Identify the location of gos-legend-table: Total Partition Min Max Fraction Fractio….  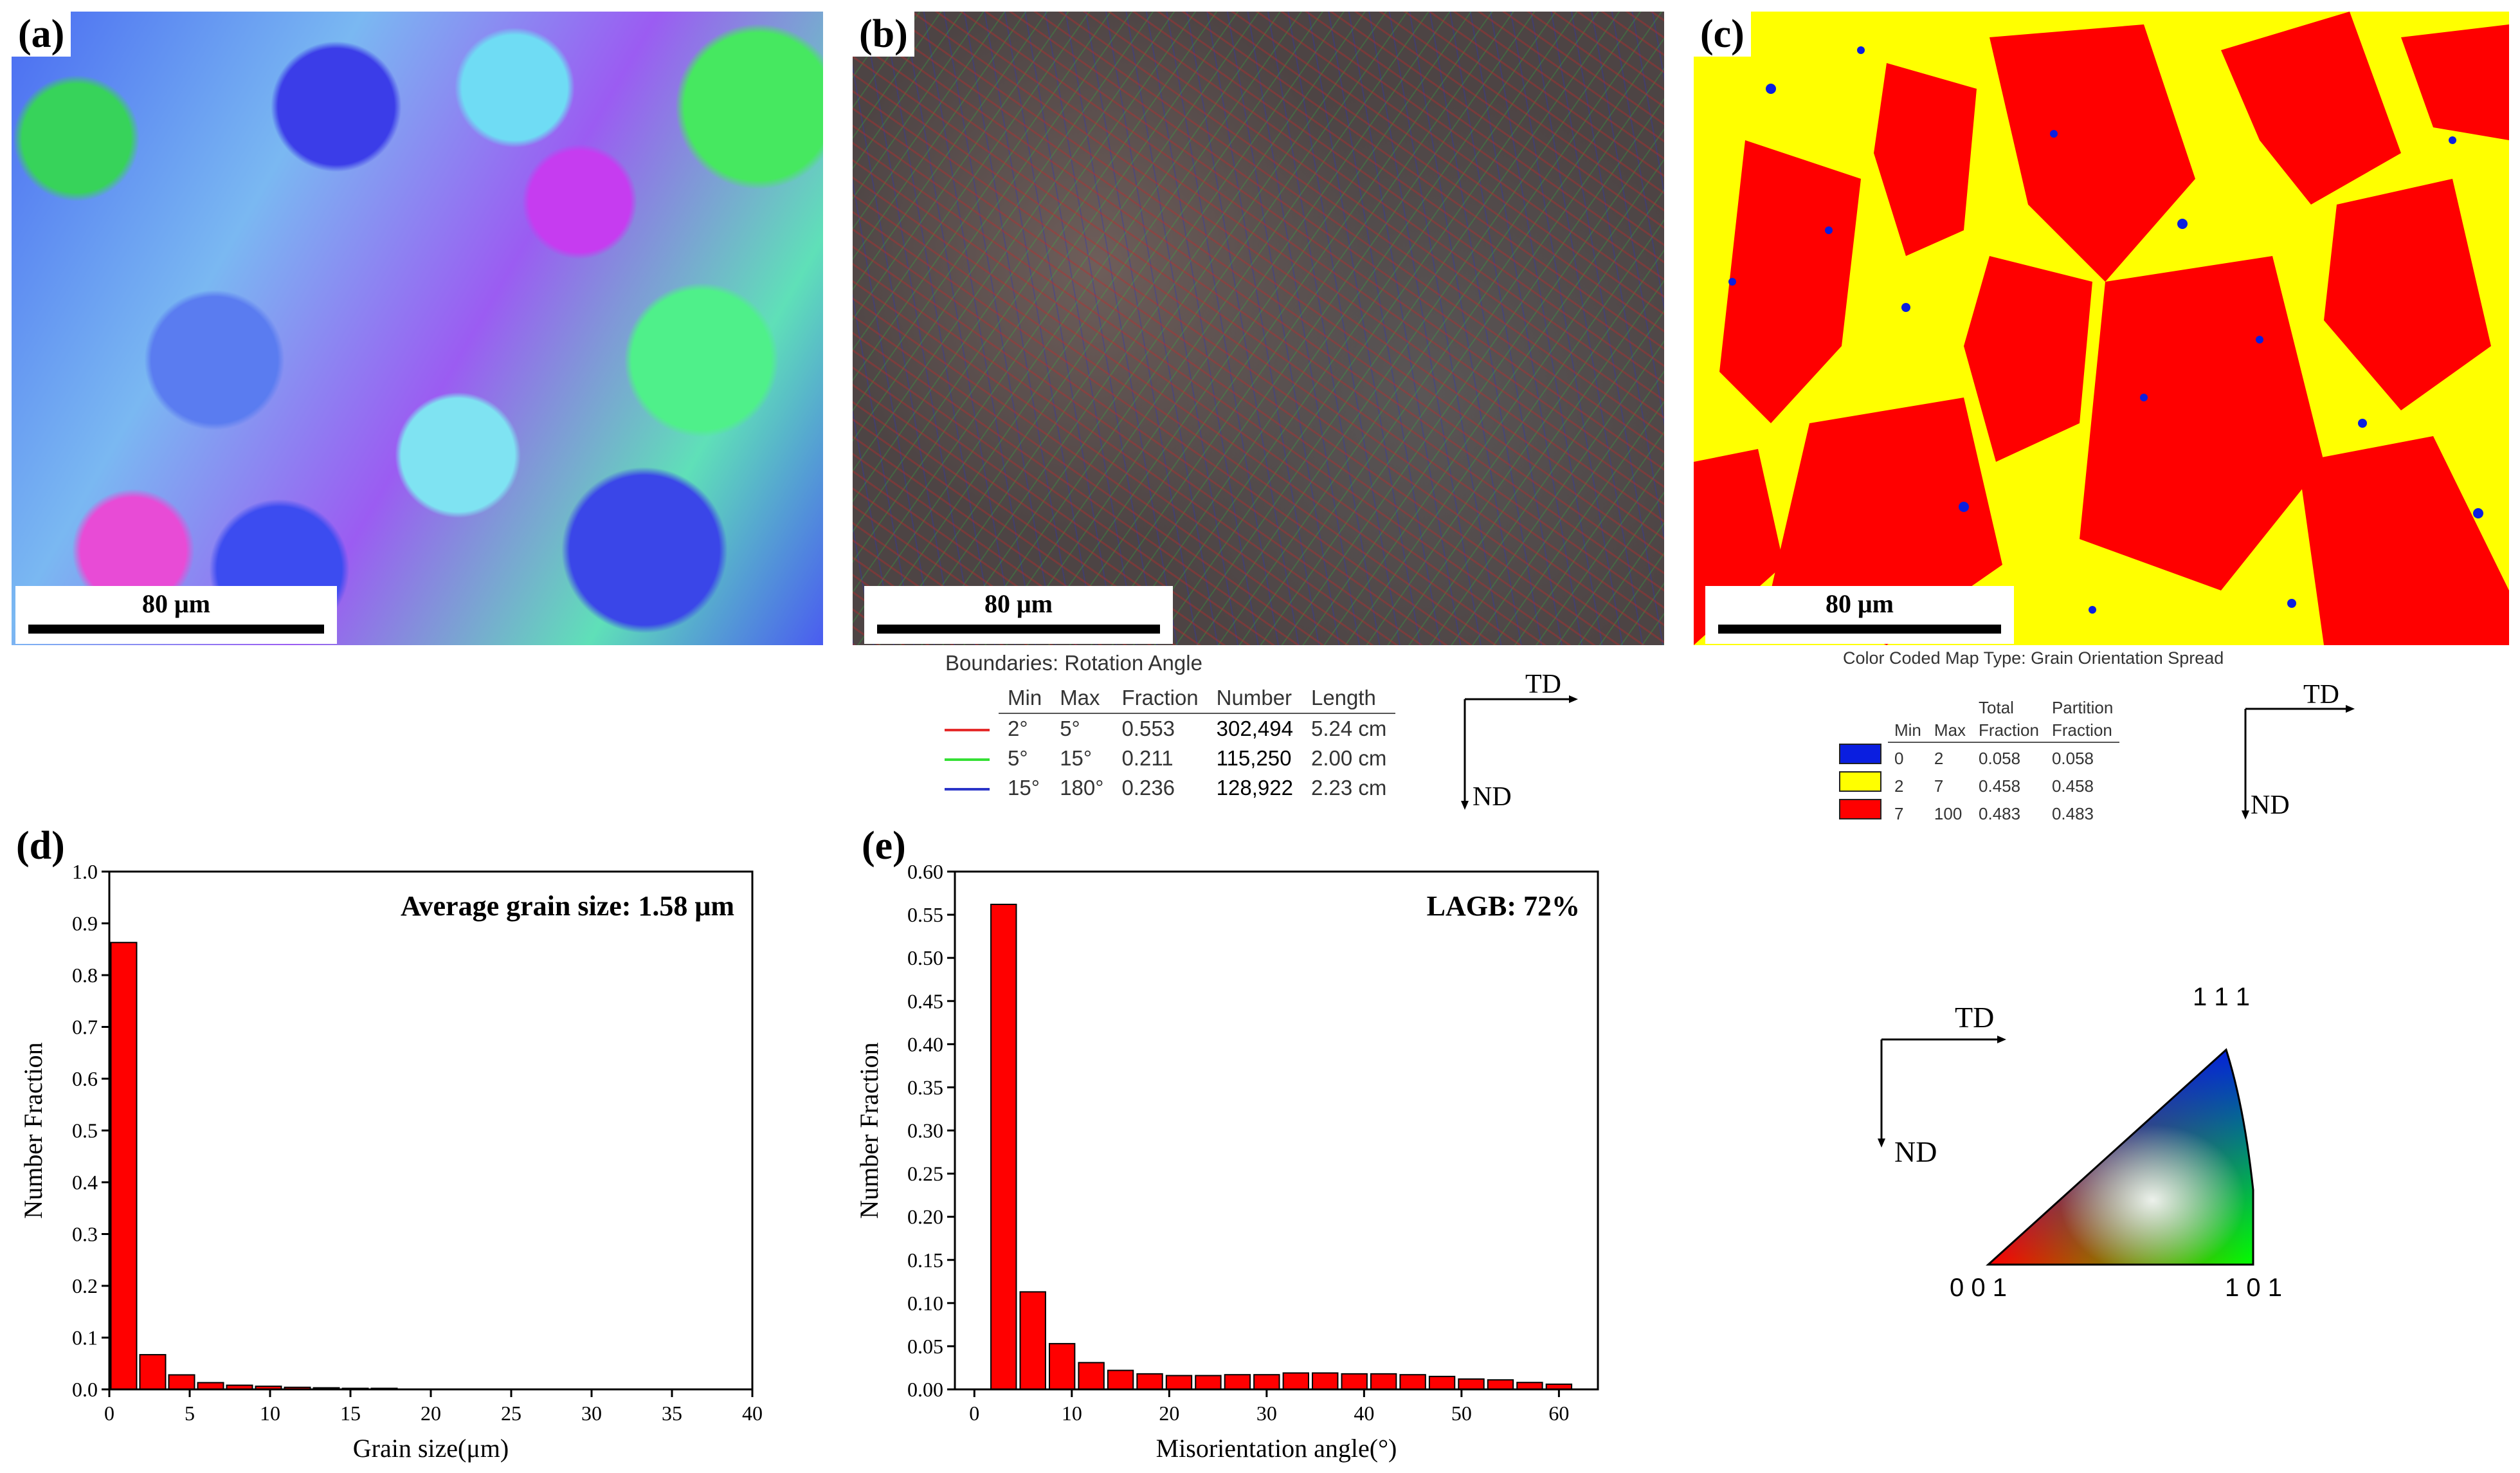
(1976, 761).